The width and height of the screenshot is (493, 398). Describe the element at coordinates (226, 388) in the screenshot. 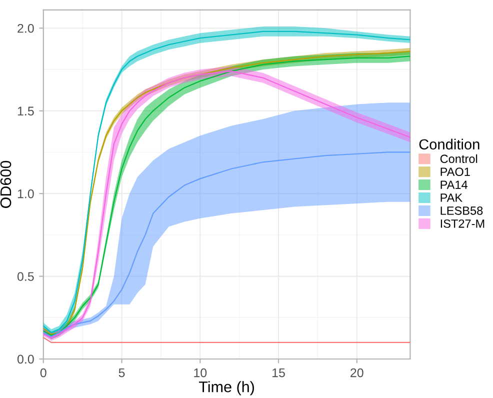

I see `x-axis-title: Time (h)` at that location.